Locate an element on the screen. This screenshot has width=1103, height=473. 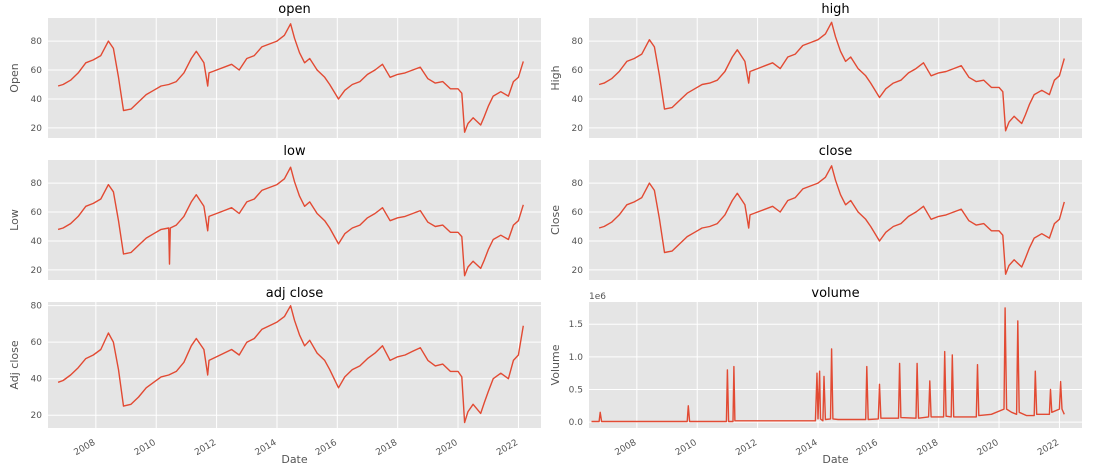
y-tick-label: 1.0 is located at coordinates (576, 358).